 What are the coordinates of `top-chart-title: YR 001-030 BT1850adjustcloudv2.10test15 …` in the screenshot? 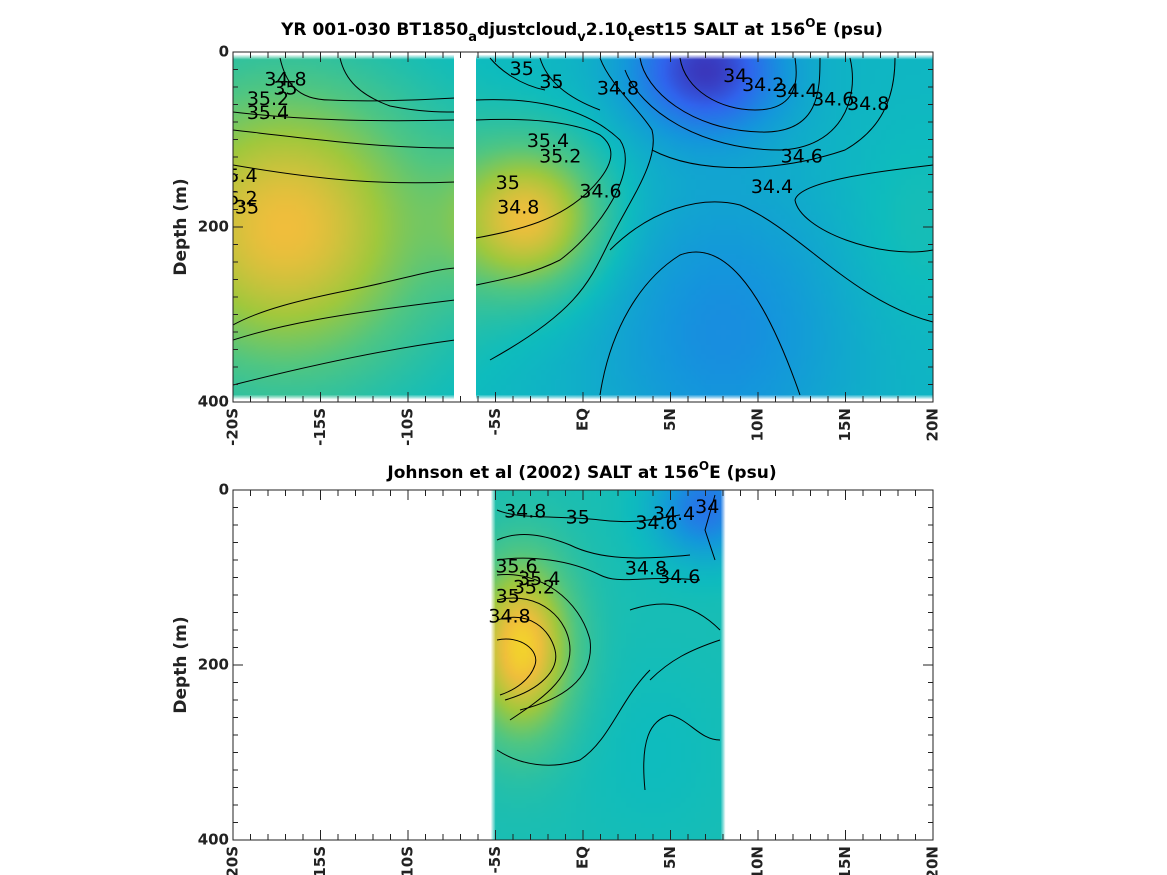 It's located at (581, 30).